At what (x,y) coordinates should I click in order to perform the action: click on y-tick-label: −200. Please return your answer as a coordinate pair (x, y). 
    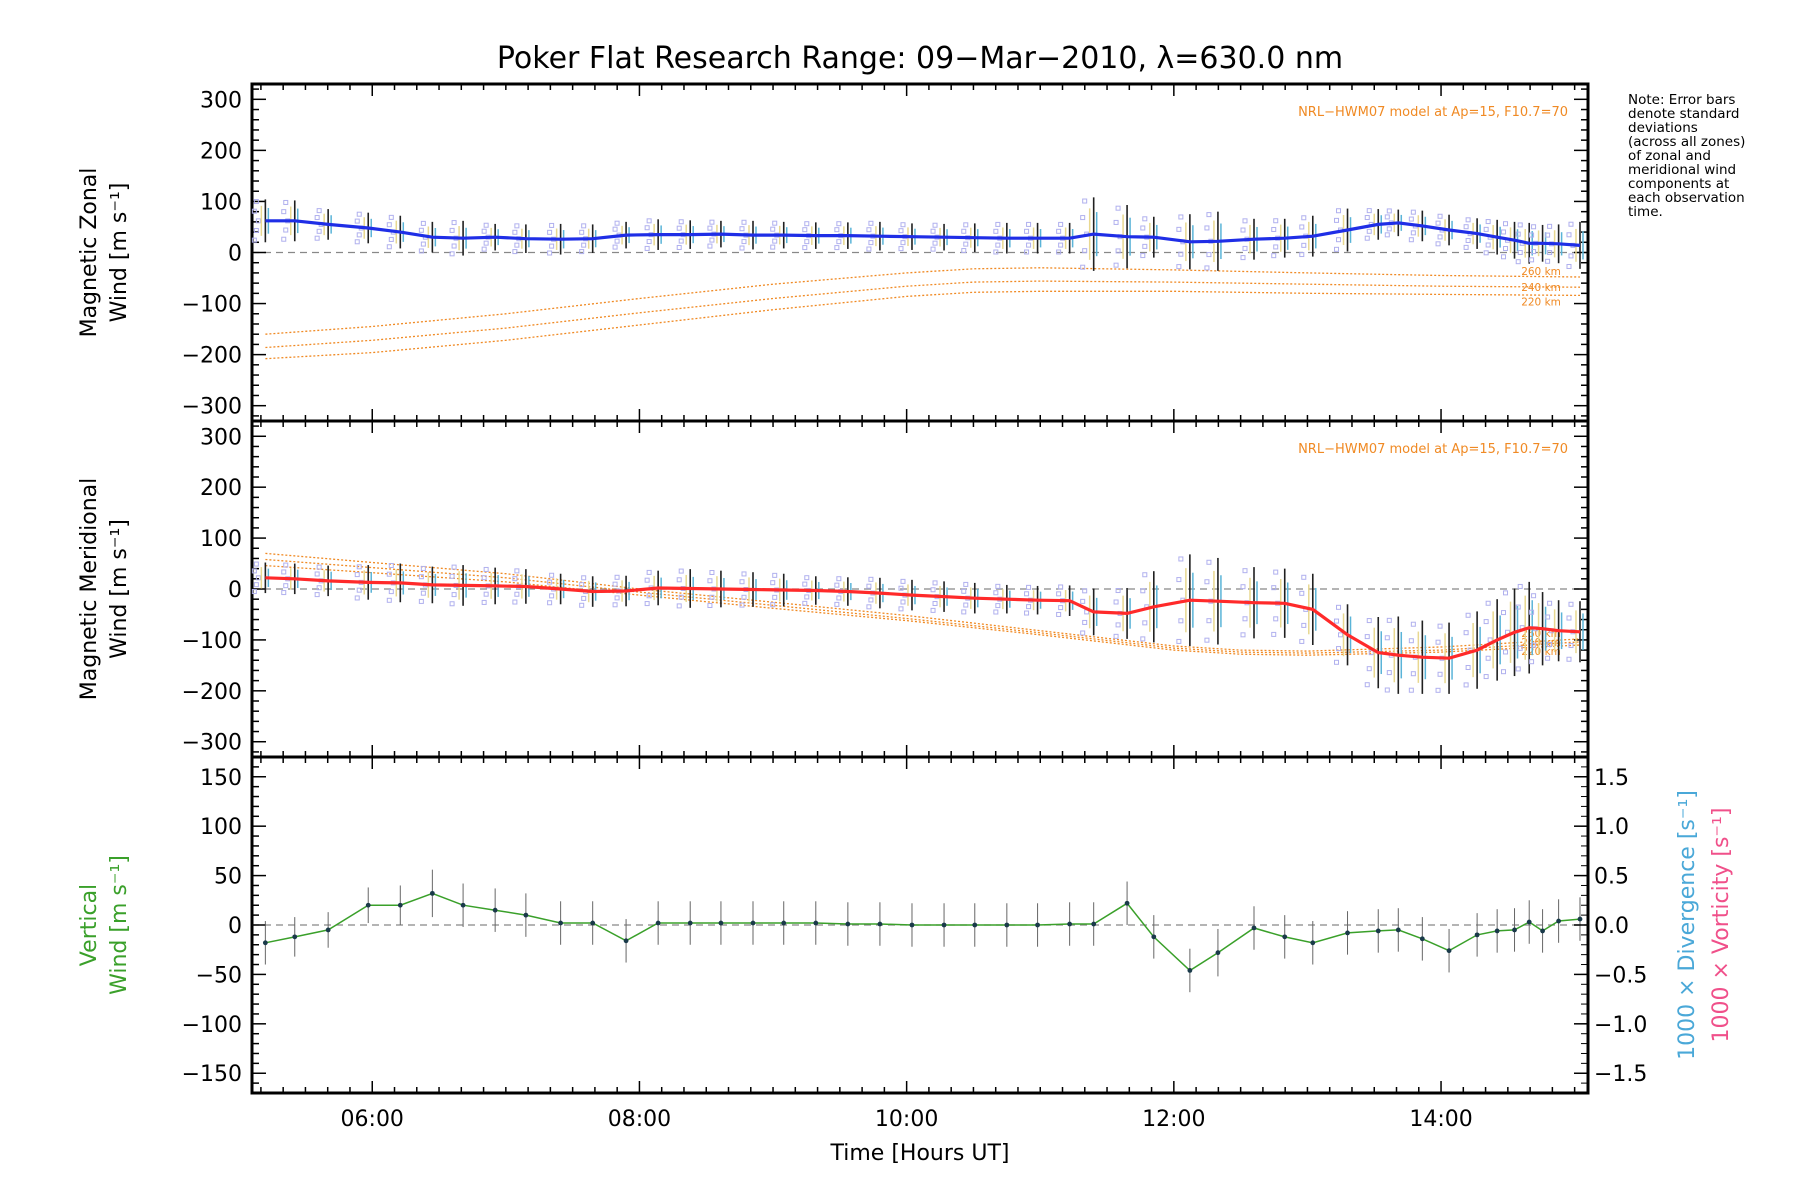
    Looking at the image, I should click on (212, 692).